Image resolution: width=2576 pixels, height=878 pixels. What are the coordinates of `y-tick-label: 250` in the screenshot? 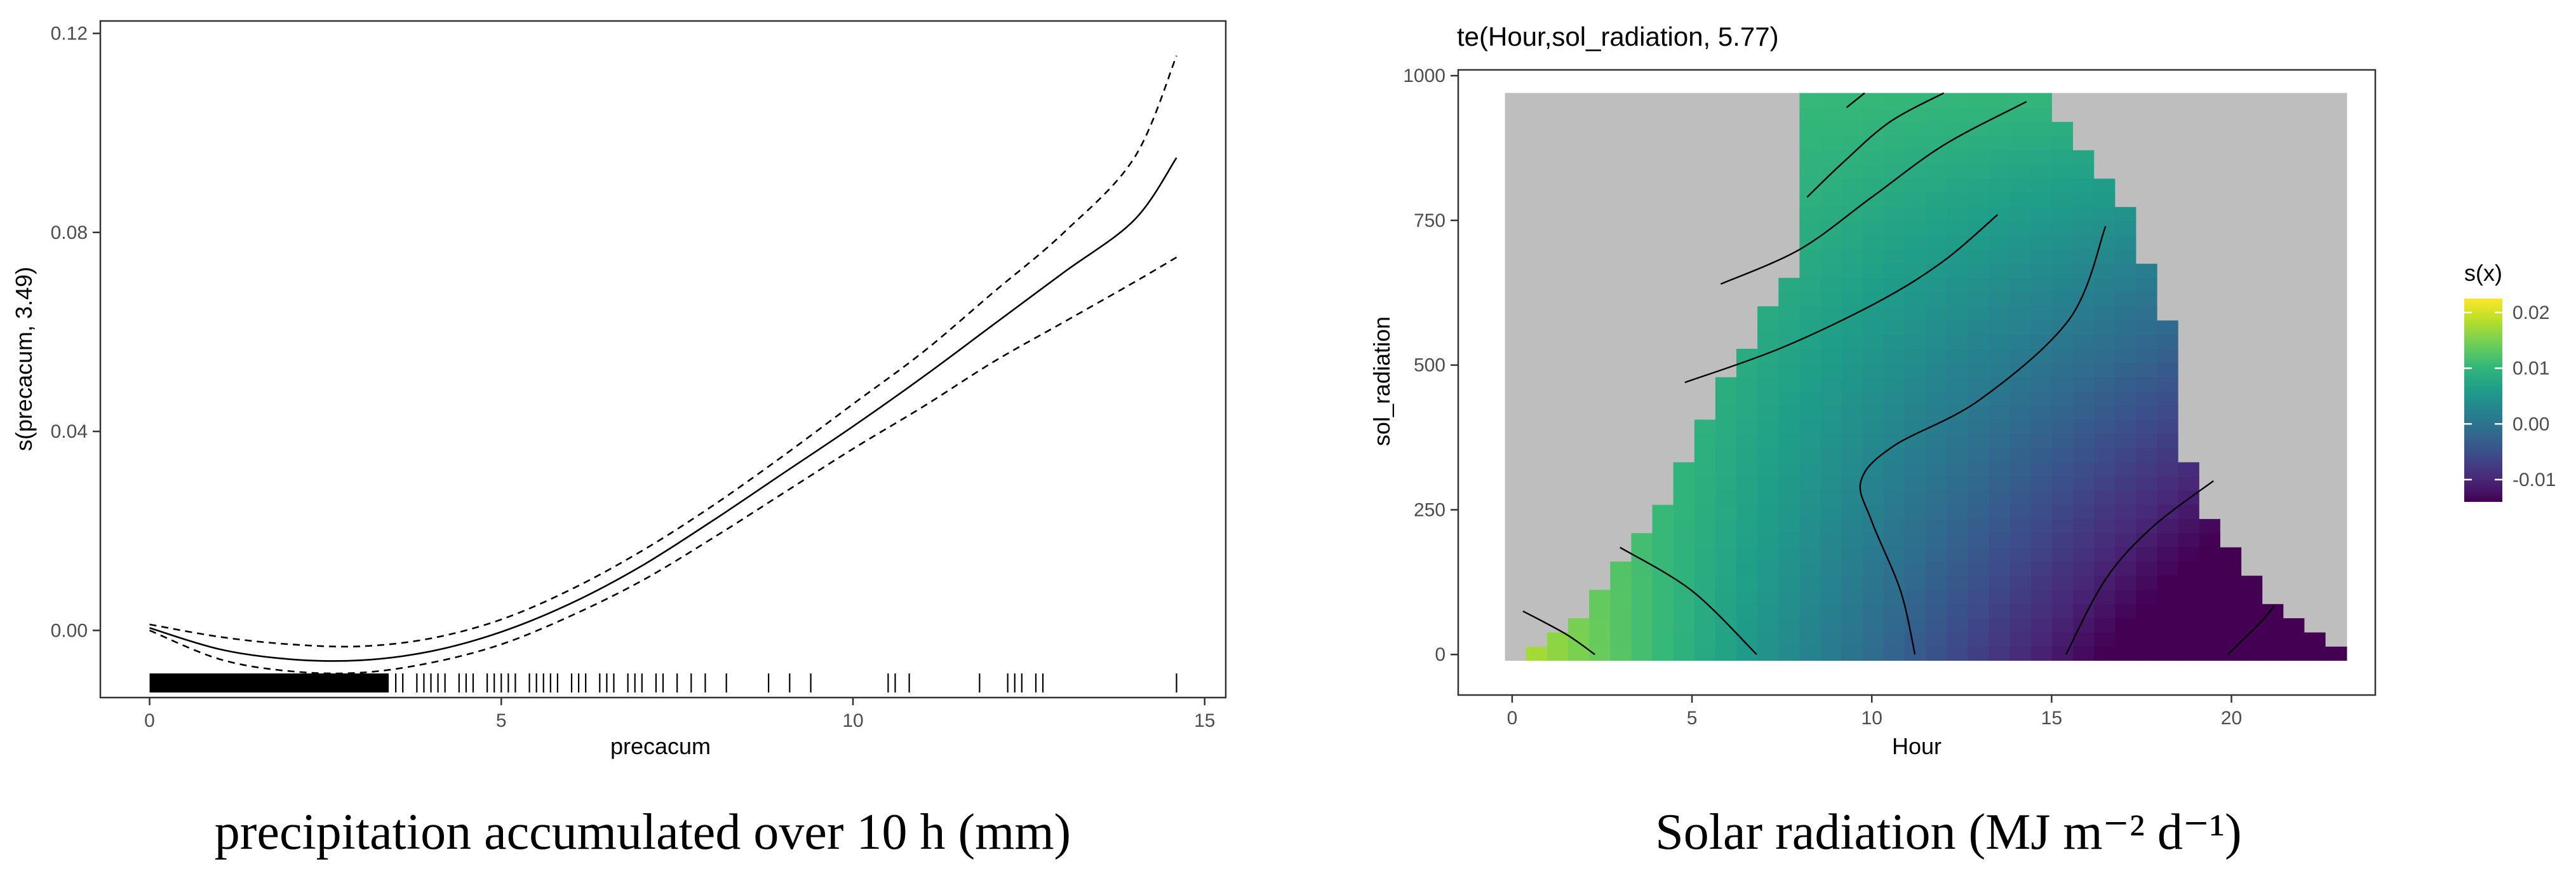 It's located at (1430, 510).